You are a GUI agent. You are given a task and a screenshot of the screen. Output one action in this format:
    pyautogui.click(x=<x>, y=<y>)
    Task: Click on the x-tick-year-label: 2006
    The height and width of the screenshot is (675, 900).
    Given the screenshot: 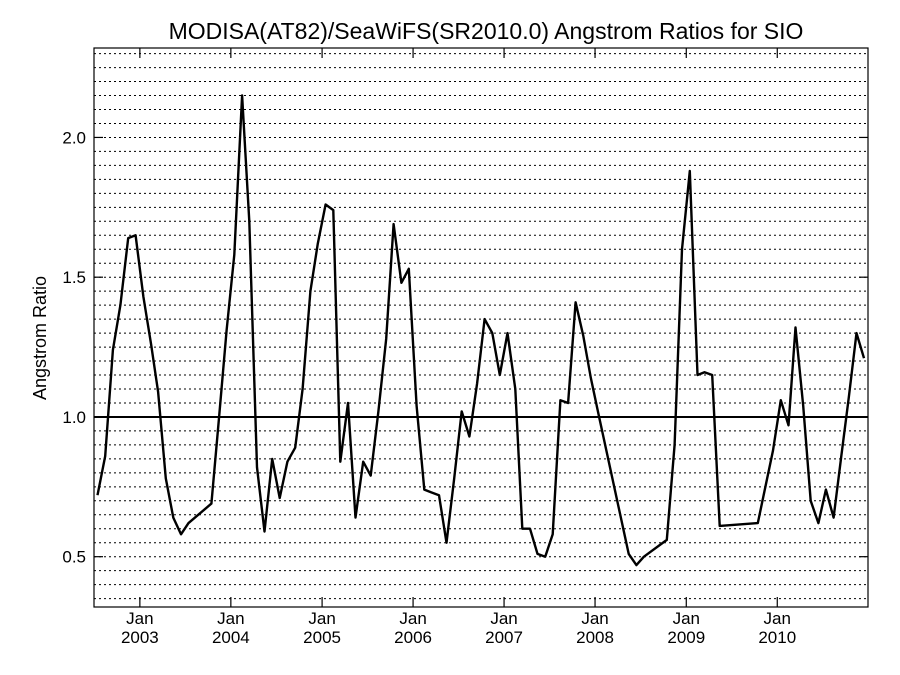 What is the action you would take?
    pyautogui.click(x=413, y=637)
    